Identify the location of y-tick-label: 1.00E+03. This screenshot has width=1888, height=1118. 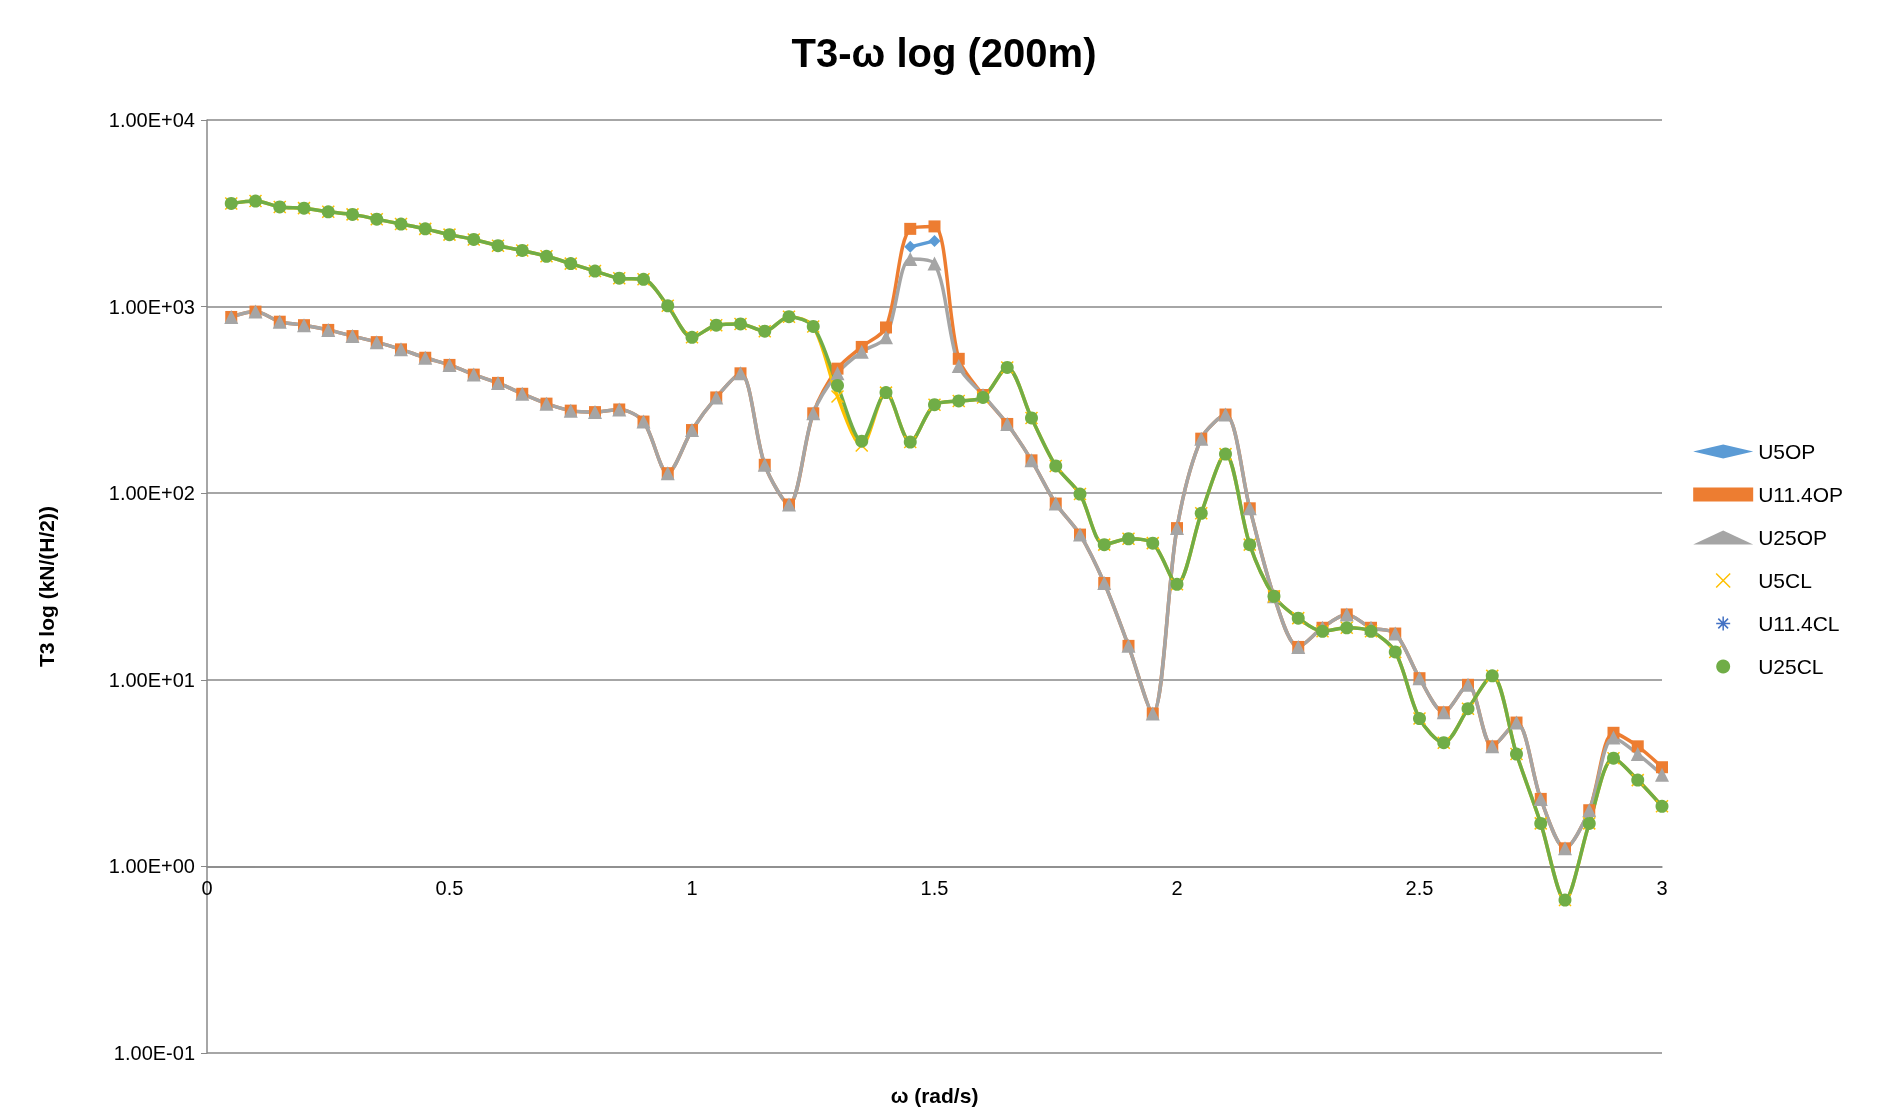
(151, 306).